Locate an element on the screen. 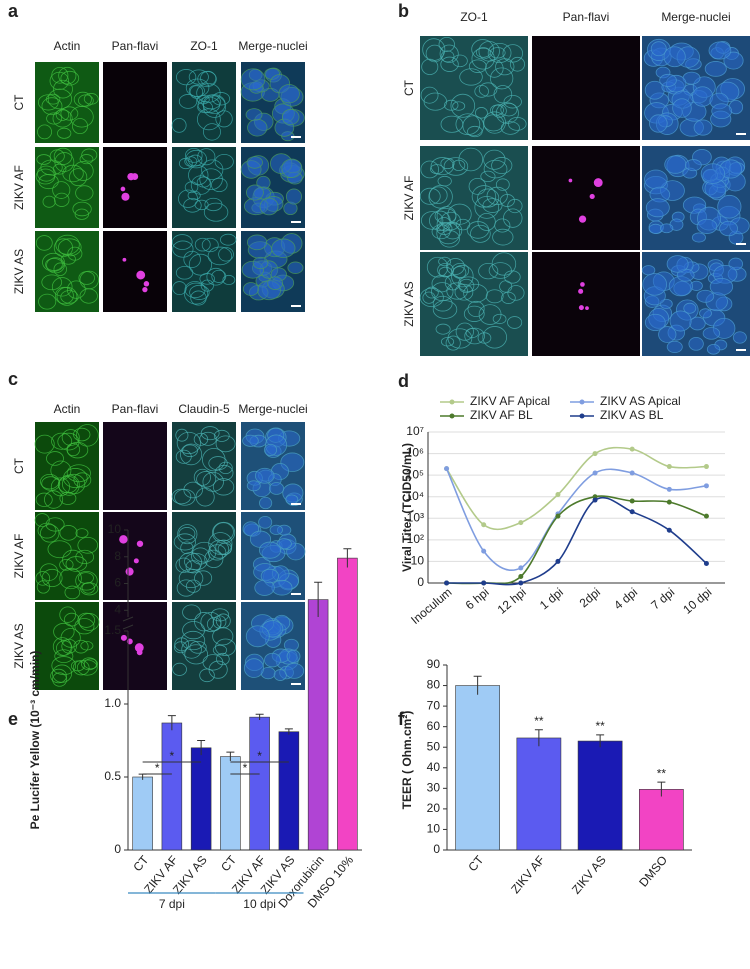  x-tick-label: ZIKV AF is located at coordinates (527, 874).